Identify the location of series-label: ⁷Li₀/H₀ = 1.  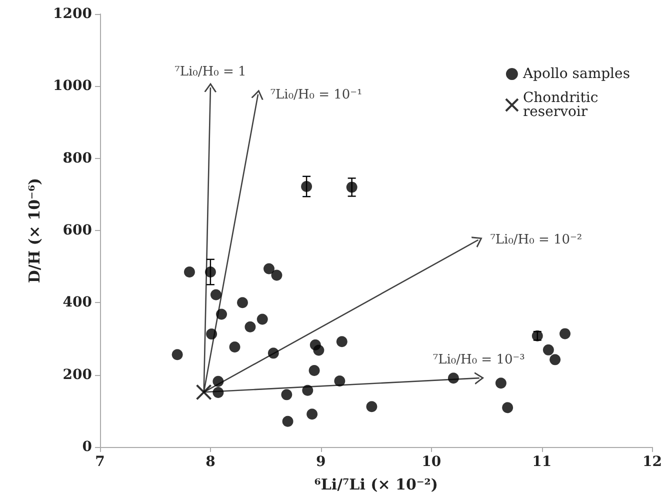
(210, 72).